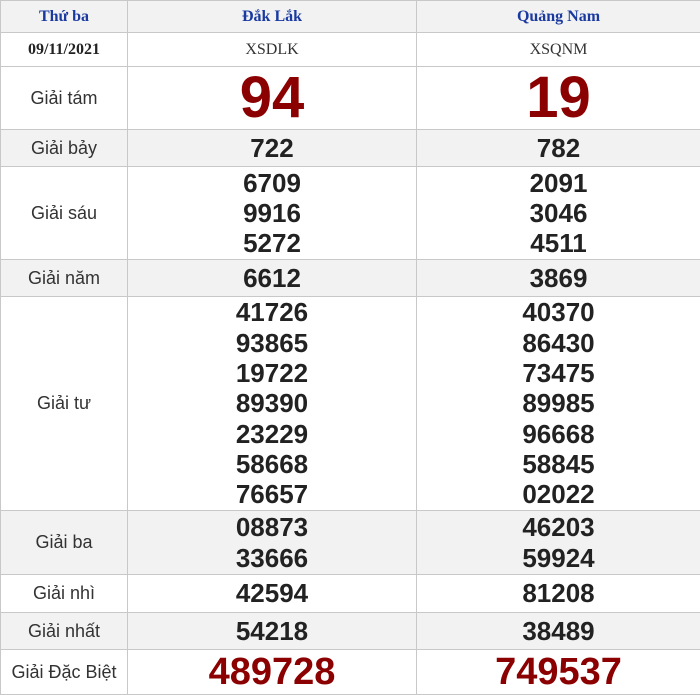 This screenshot has height=695, width=700. I want to click on prize-cell: 81208, so click(558, 593).